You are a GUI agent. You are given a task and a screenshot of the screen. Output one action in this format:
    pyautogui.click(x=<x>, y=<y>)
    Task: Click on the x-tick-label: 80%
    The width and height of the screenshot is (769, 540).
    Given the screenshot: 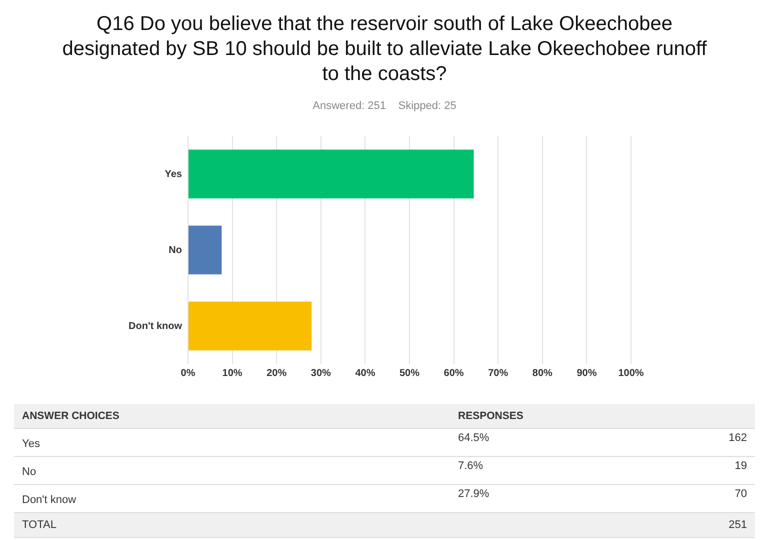 What is the action you would take?
    pyautogui.click(x=542, y=373)
    